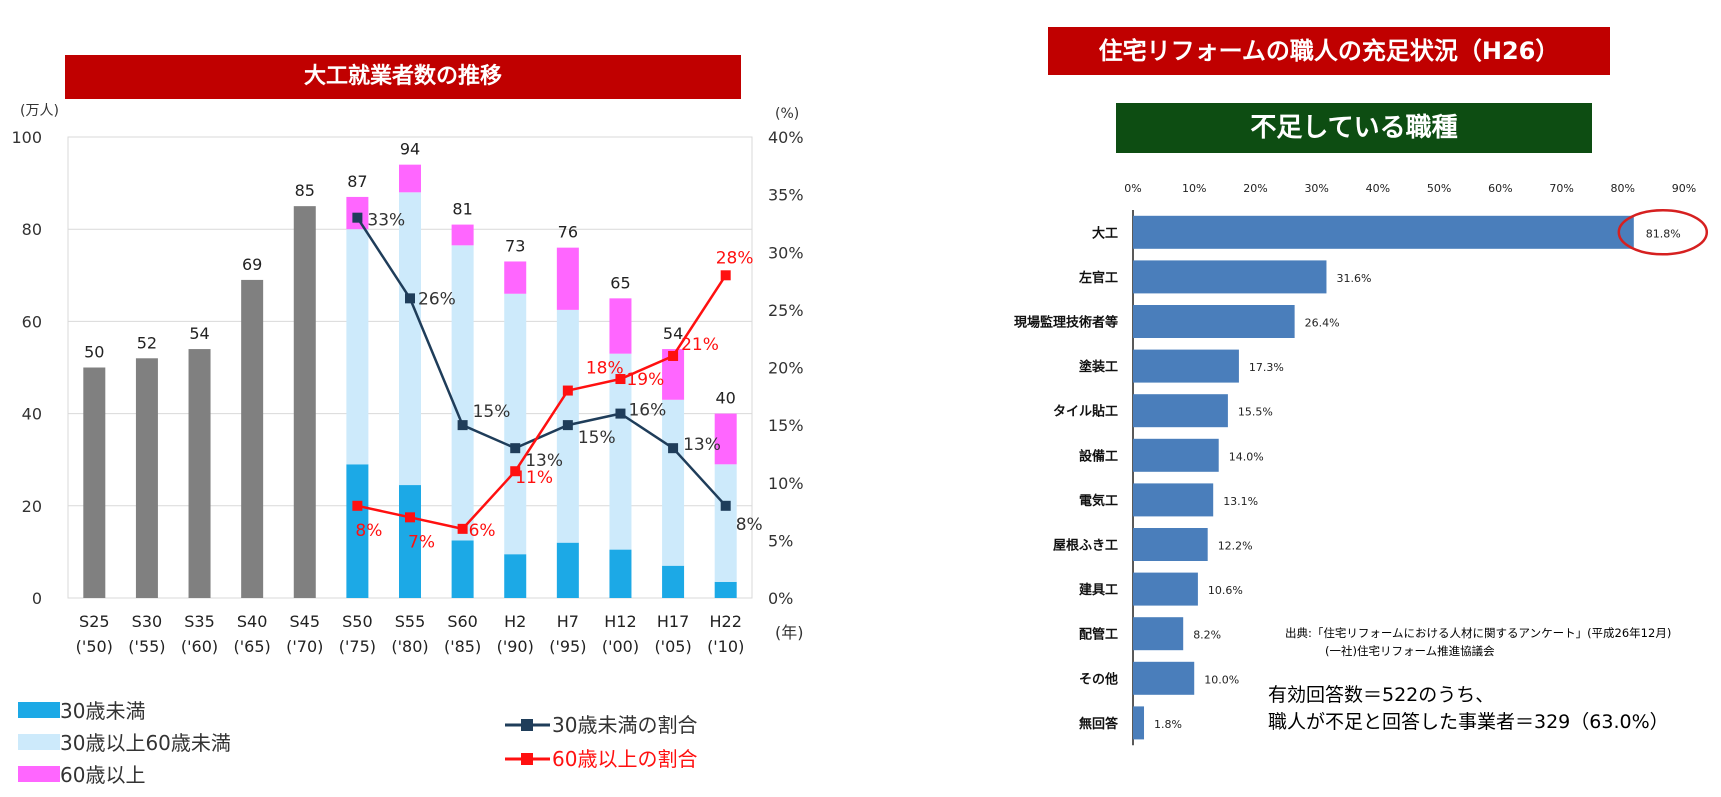 This screenshot has width=1721, height=797. What do you see at coordinates (749, 525) in the screenshot?
I see `label-under30-ratio: 8%` at bounding box center [749, 525].